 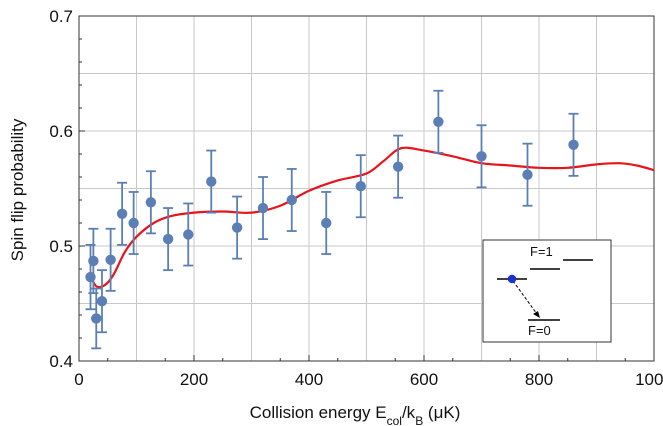 I want to click on y-tick-labels: 0.4 0.5 0.6 0.7, so click(x=61, y=189).